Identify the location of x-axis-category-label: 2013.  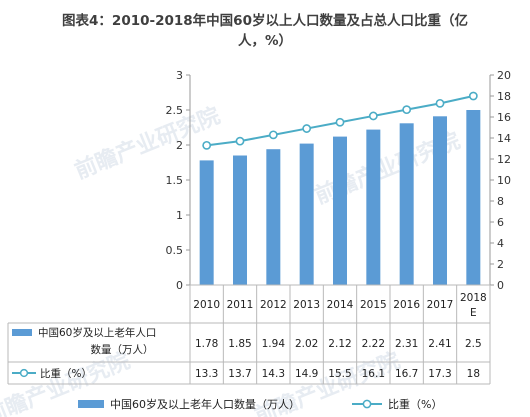
(306, 305).